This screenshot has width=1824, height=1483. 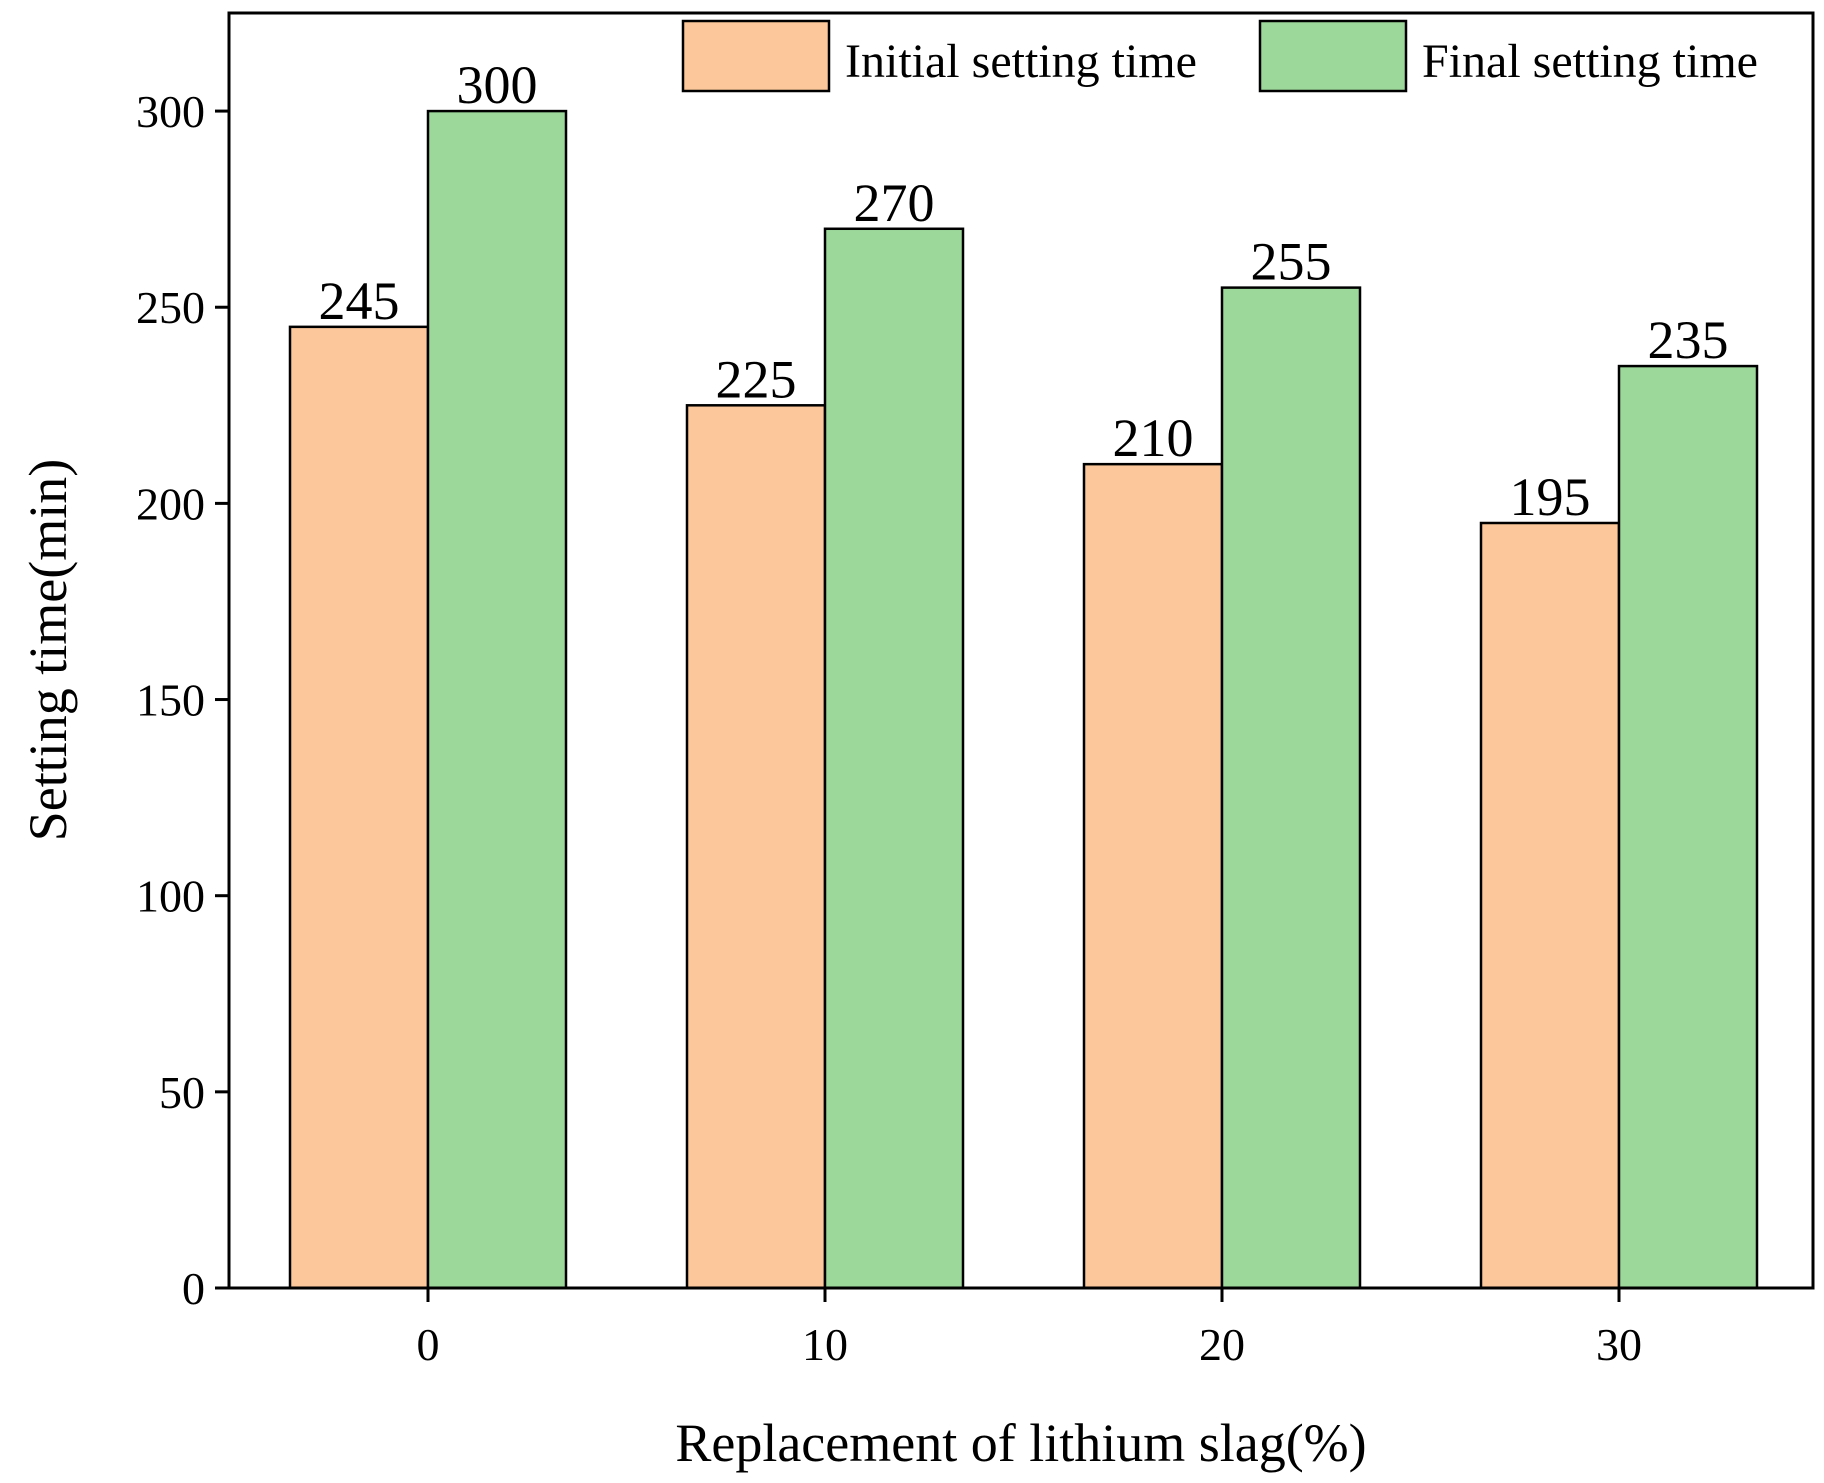 I want to click on legend-label-initial: Initial setting time, so click(x=1021, y=61).